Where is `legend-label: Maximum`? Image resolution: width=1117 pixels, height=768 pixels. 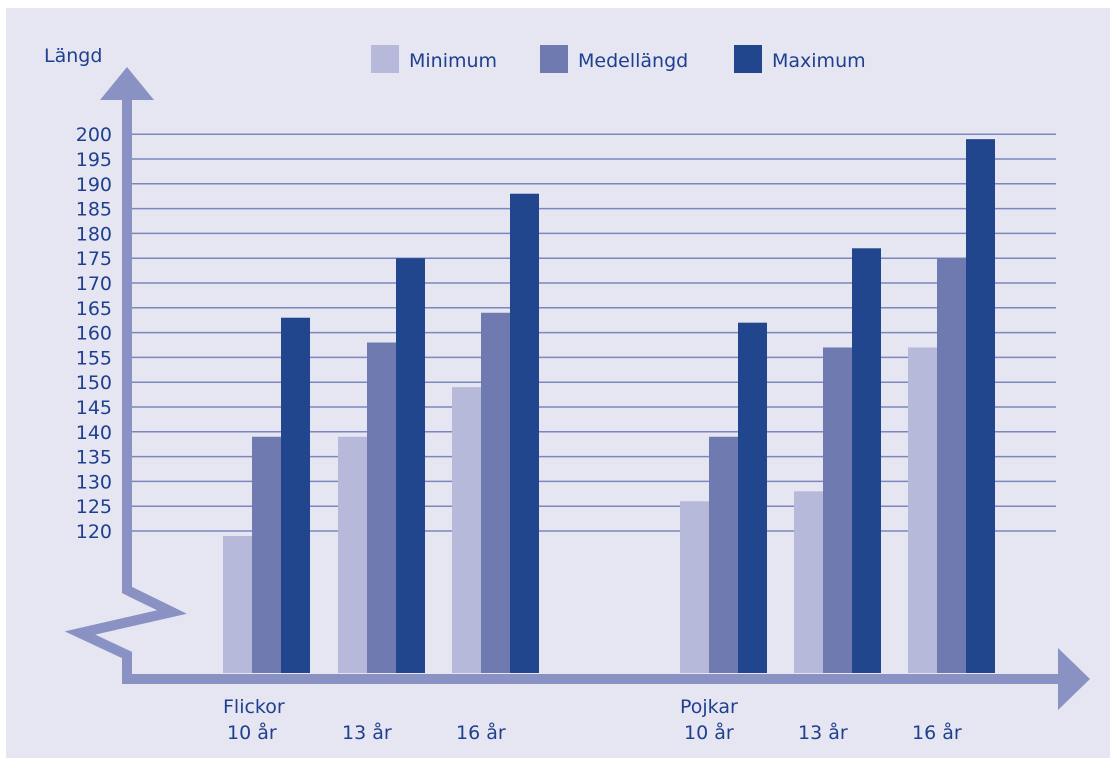 legend-label: Maximum is located at coordinates (819, 61).